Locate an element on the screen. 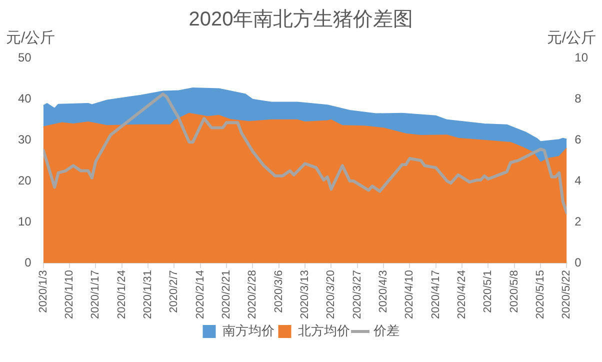  x-tick-label: 2020/2/28 is located at coordinates (252, 294).